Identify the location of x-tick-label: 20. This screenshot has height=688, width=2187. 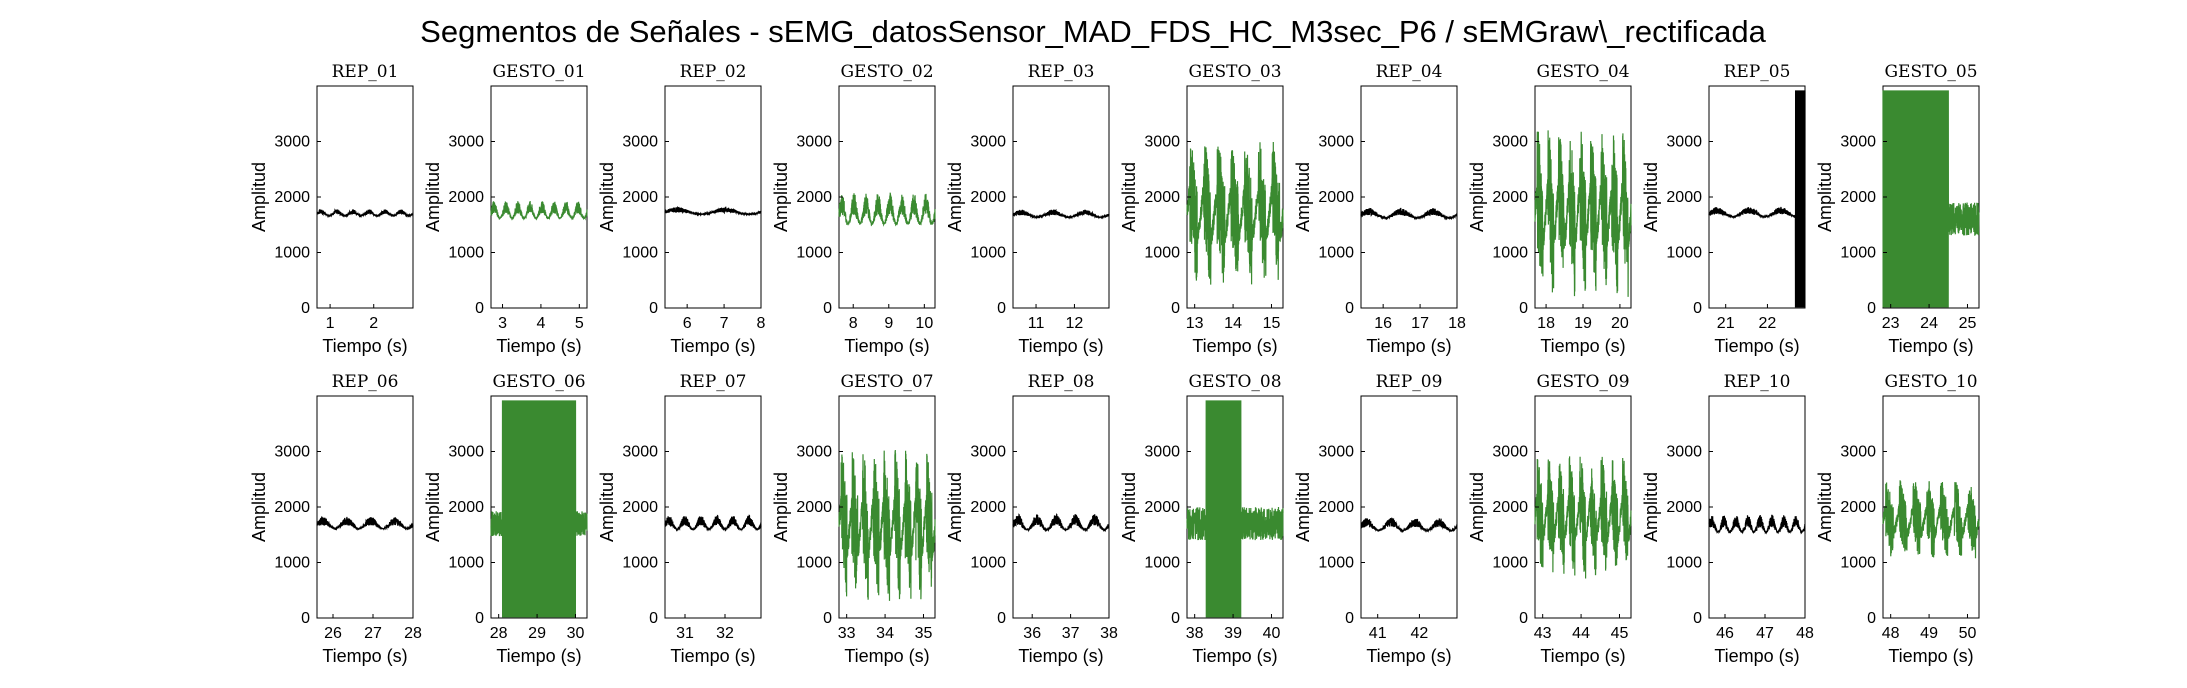
(1620, 323).